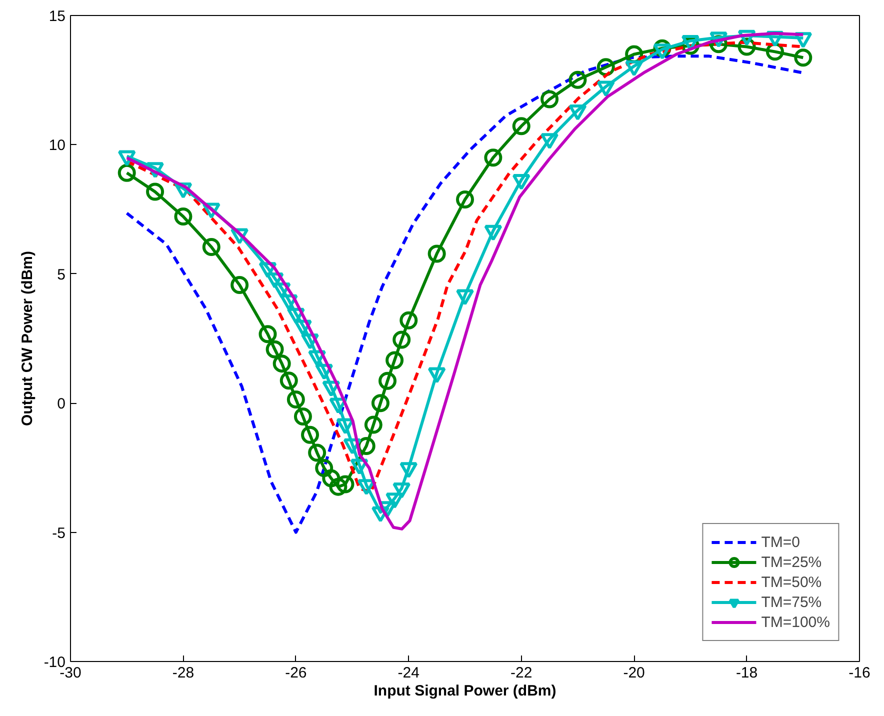 The width and height of the screenshot is (884, 716). Describe the element at coordinates (27, 338) in the screenshot. I see `y-axis-title: Output CW Power (dBm)` at that location.